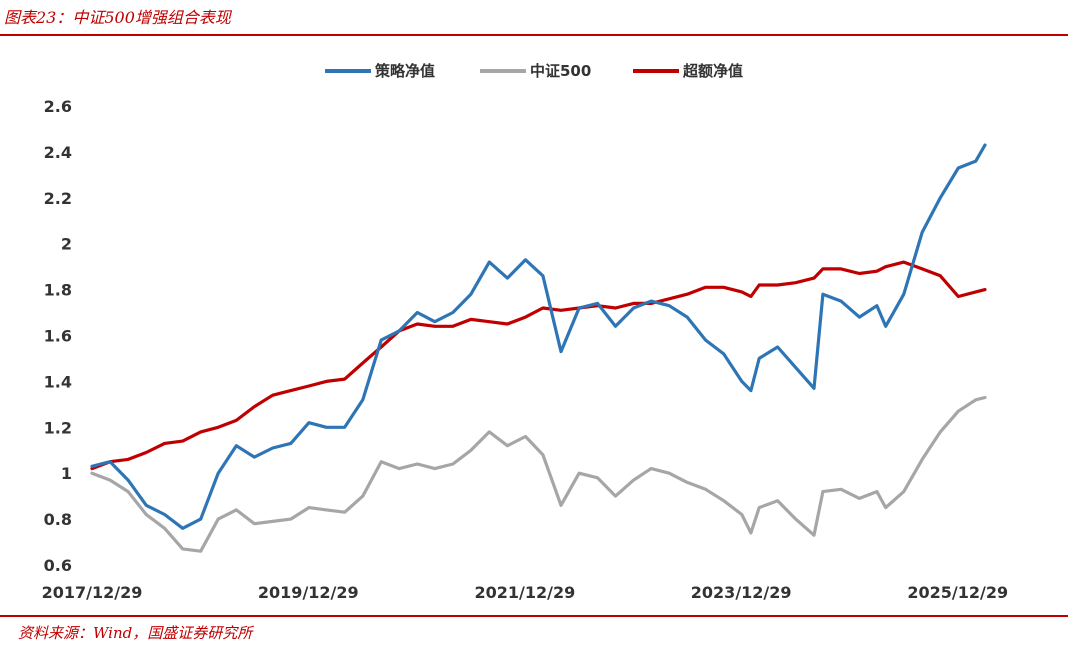  What do you see at coordinates (404, 71) in the screenshot?
I see `legend-label-strategy: 策略净值` at bounding box center [404, 71].